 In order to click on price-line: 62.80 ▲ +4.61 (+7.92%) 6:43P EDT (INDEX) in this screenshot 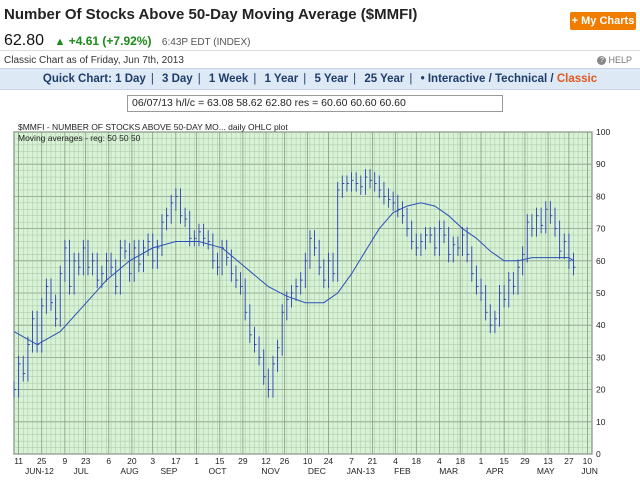, I will do `click(127, 41)`.